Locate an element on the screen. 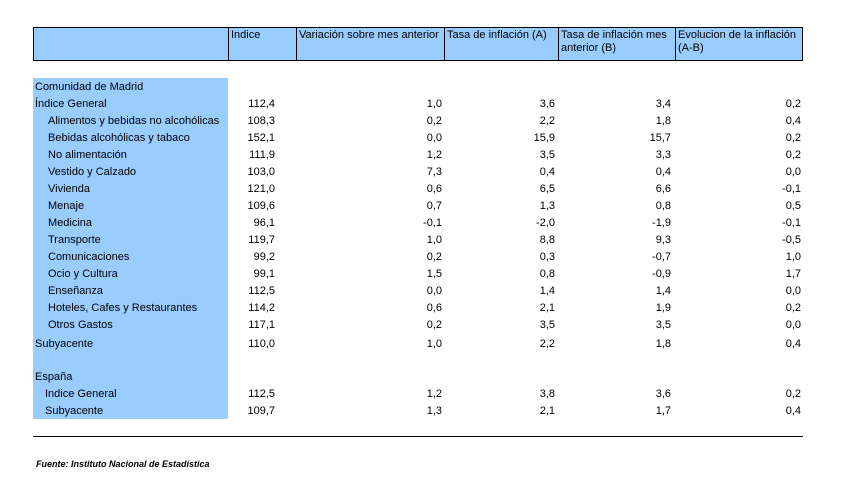 This screenshot has height=487, width=851. cell-indice: 117,1 is located at coordinates (261, 325).